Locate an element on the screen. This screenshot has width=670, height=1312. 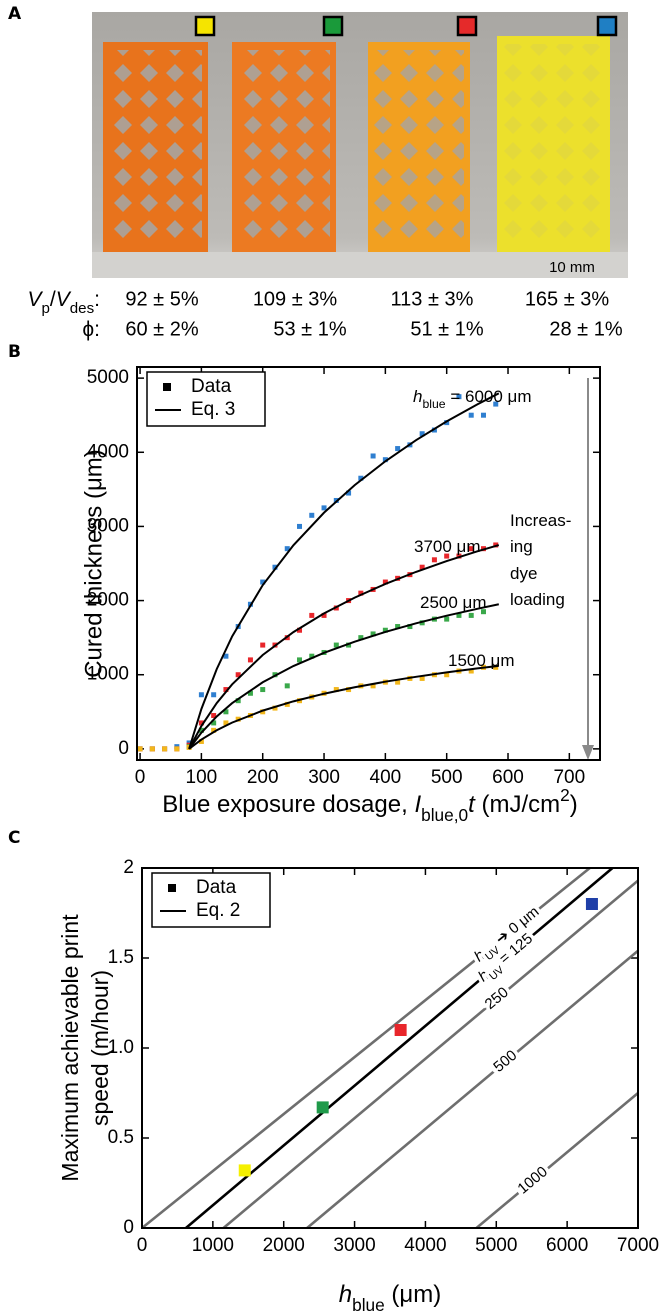
y-tick-label: 3000 is located at coordinates (108, 525).